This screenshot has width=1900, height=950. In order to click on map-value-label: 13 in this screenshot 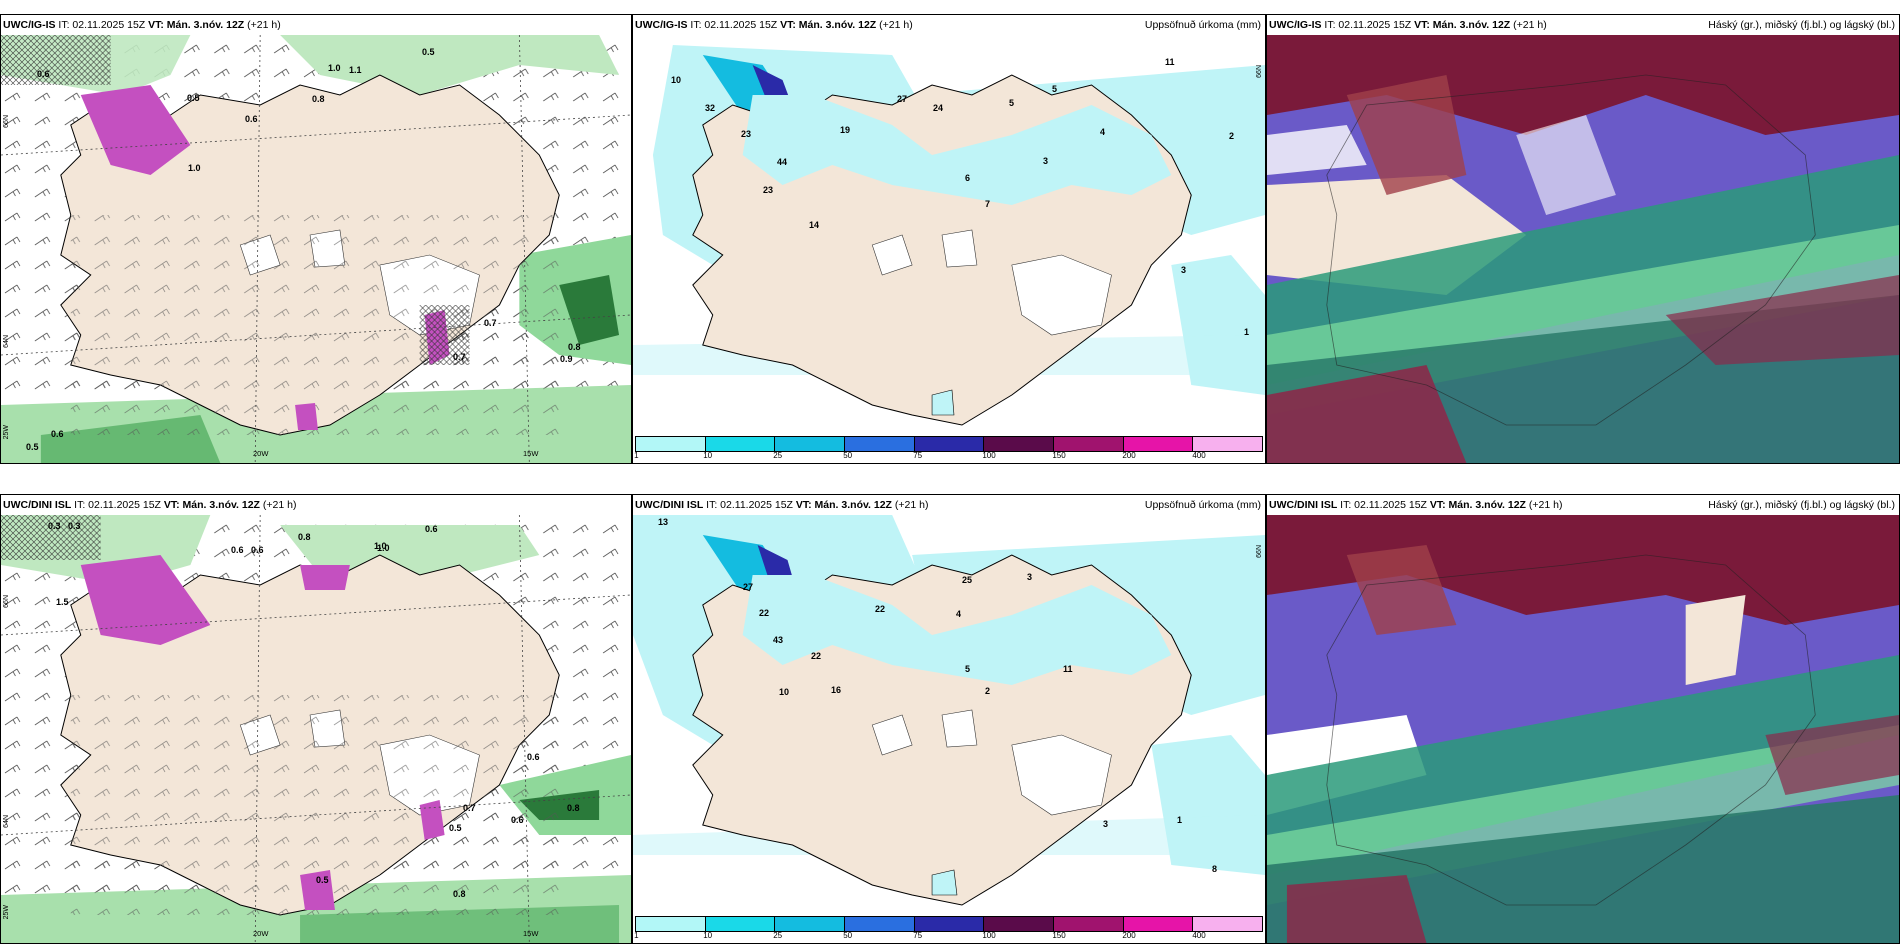, I will do `click(663, 522)`.